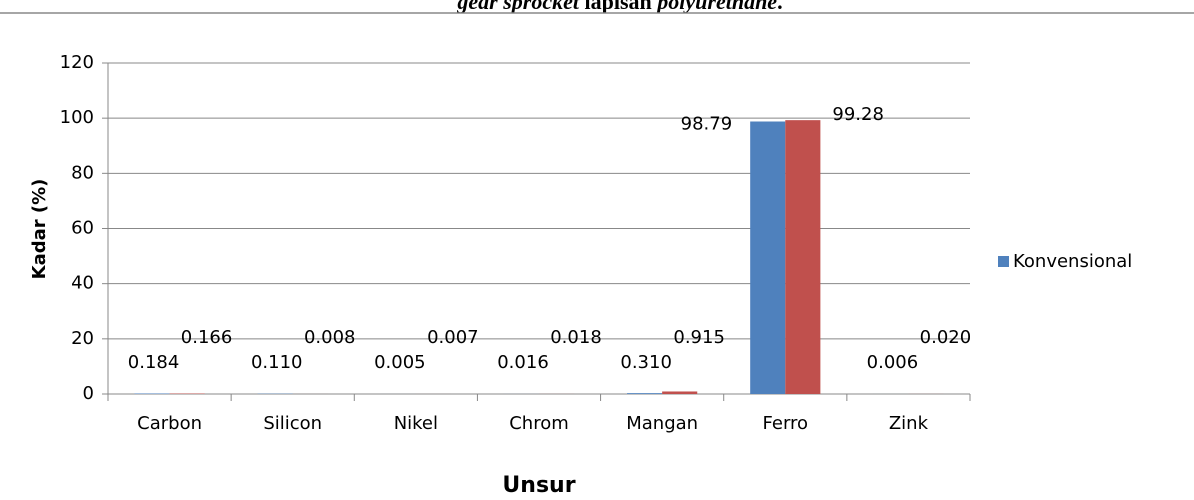  Describe the element at coordinates (82, 228) in the screenshot. I see `y-tick-label: 60` at that location.